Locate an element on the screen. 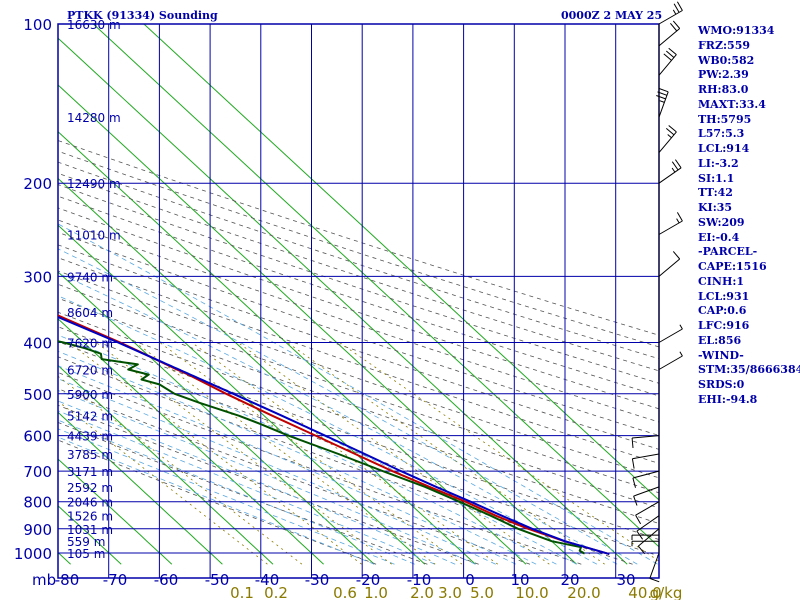 This screenshot has width=800, height=600. mixing-ratio-label: 10.0 is located at coordinates (531, 592).